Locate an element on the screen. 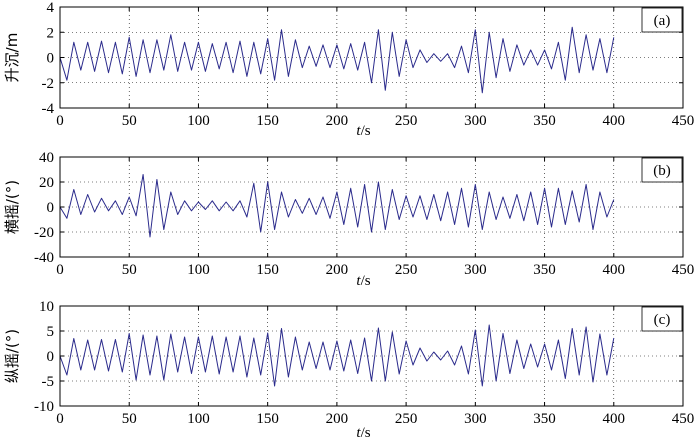 This screenshot has width=700, height=445. y-tick-label: -5 is located at coordinates (48, 382).